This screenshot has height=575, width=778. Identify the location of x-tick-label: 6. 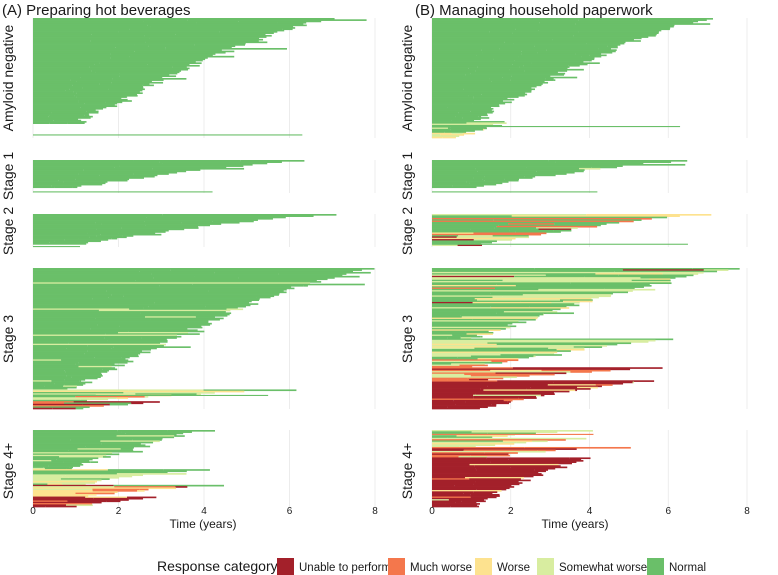
(668, 511).